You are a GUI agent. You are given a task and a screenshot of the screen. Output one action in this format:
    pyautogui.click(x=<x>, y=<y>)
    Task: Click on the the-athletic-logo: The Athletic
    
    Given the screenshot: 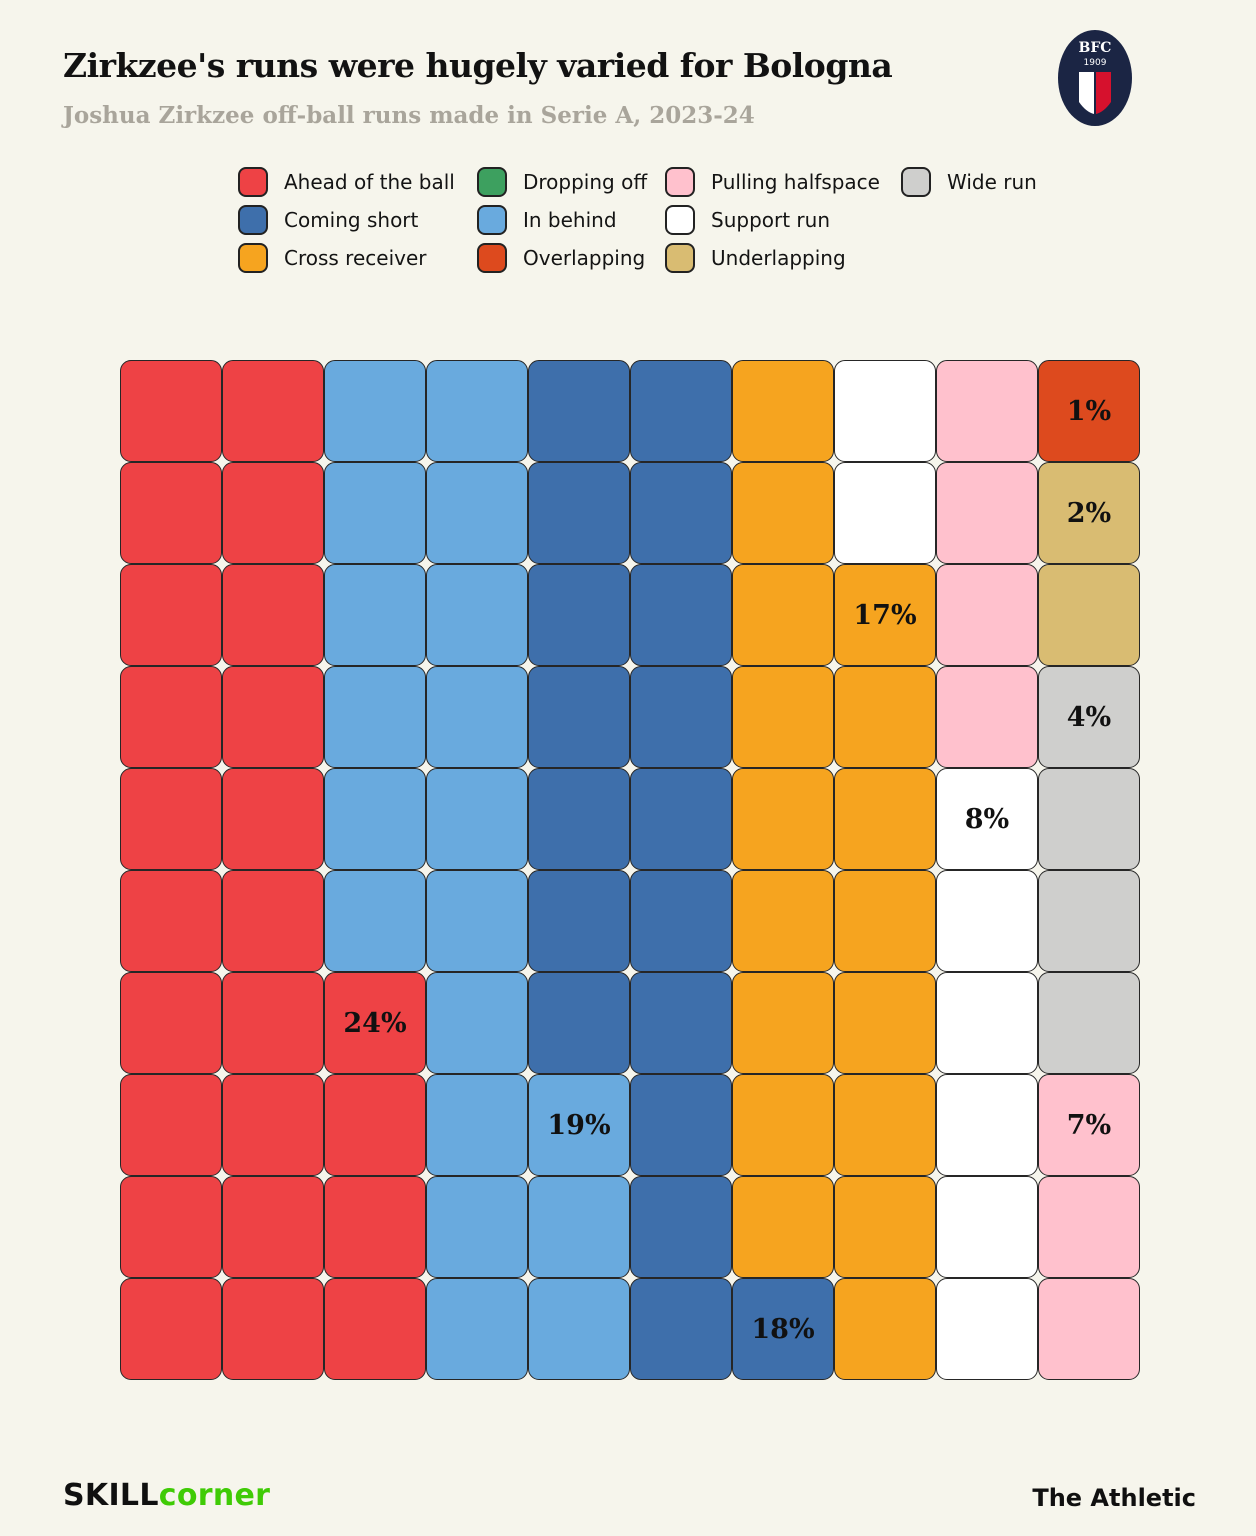 What is the action you would take?
    pyautogui.click(x=1114, y=1498)
    